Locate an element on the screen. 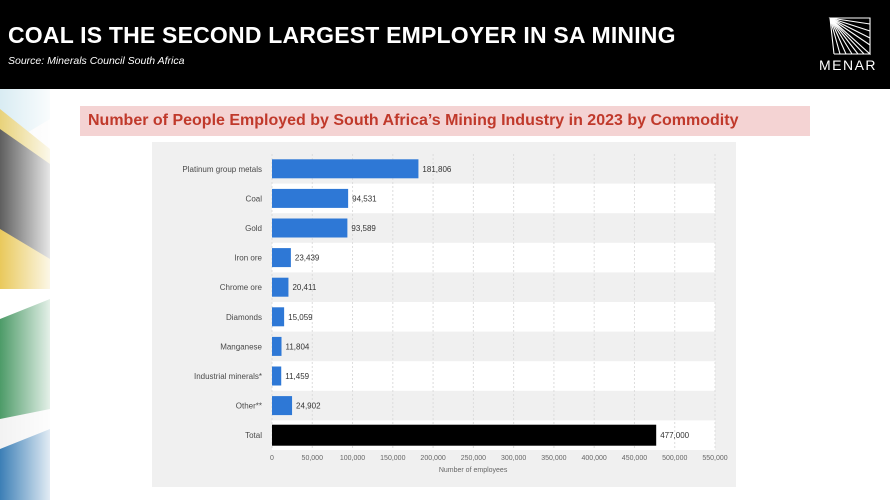 The image size is (890, 500). x-axis-title: Number of employees is located at coordinates (473, 470).